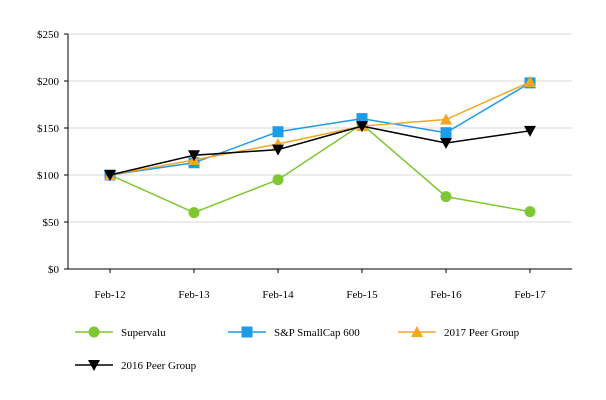  I want to click on legend-label: 2017 Peer Group, so click(482, 333).